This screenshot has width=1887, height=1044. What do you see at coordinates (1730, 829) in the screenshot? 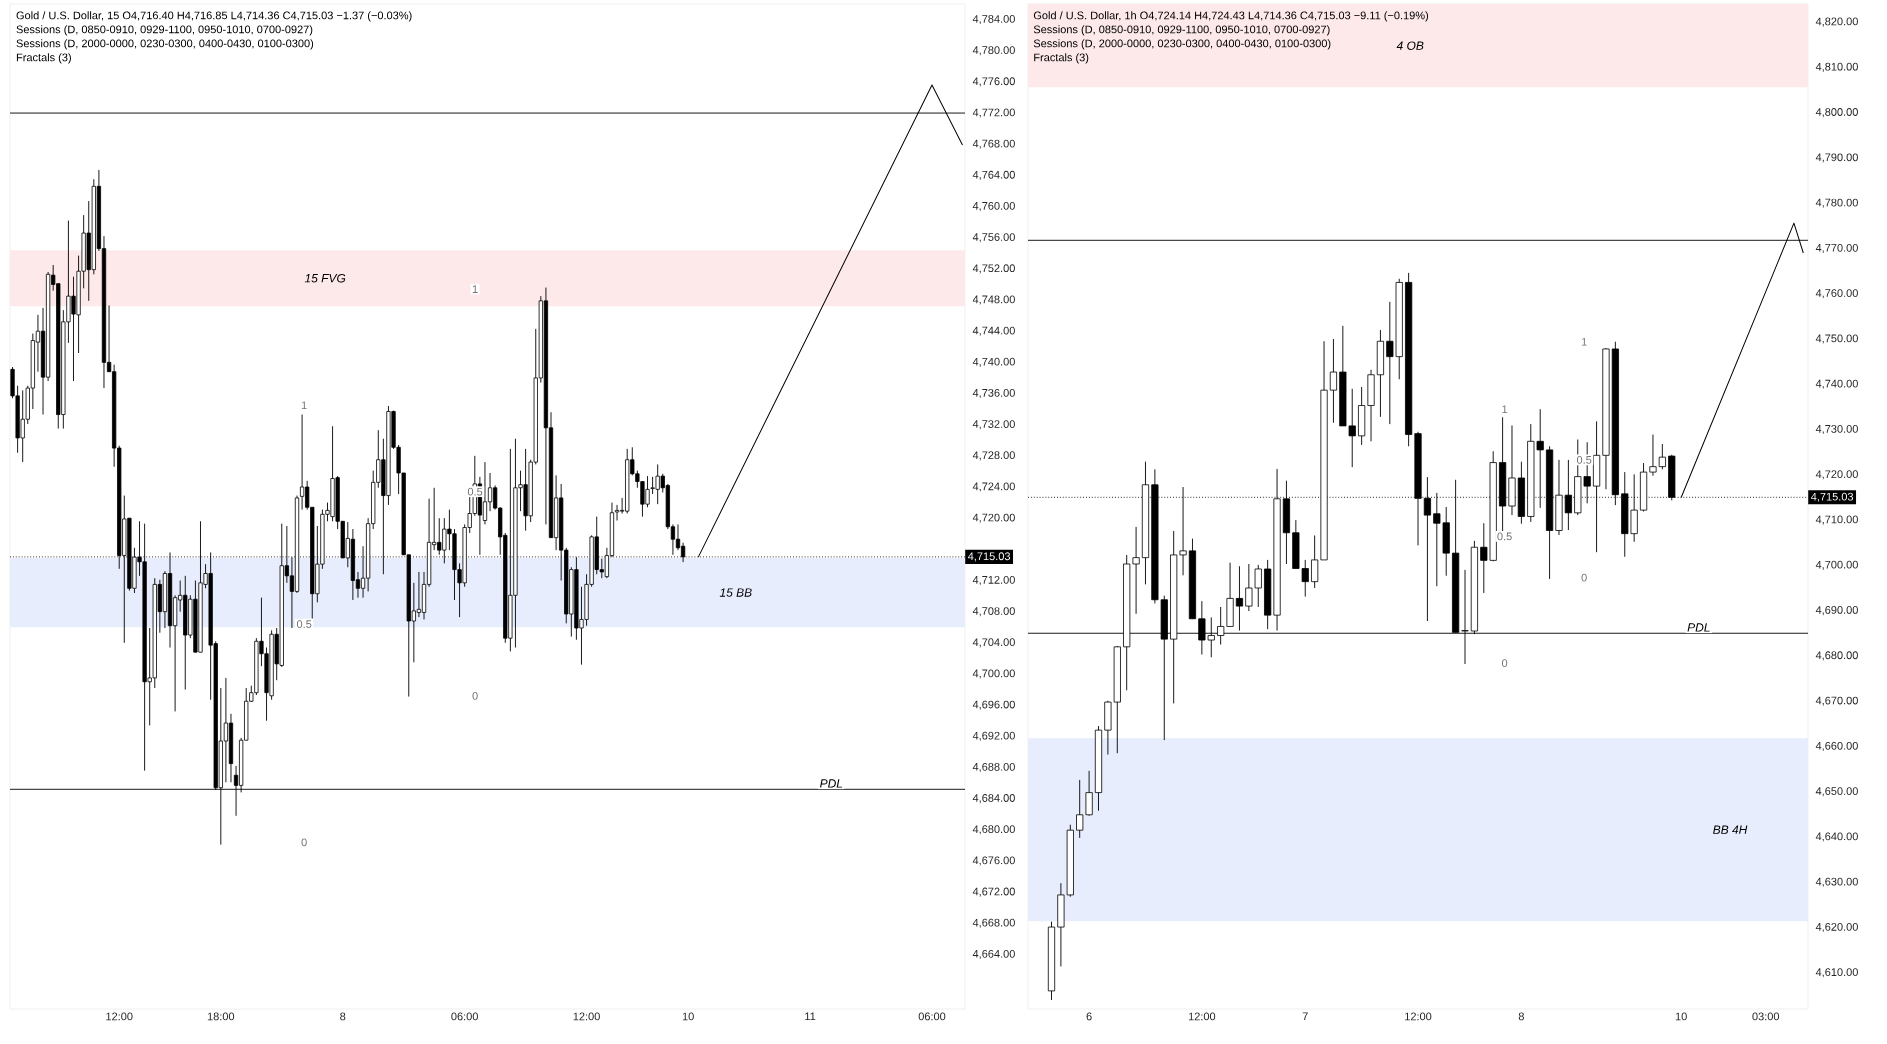
I see `band-label: BB 4H` at bounding box center [1730, 829].